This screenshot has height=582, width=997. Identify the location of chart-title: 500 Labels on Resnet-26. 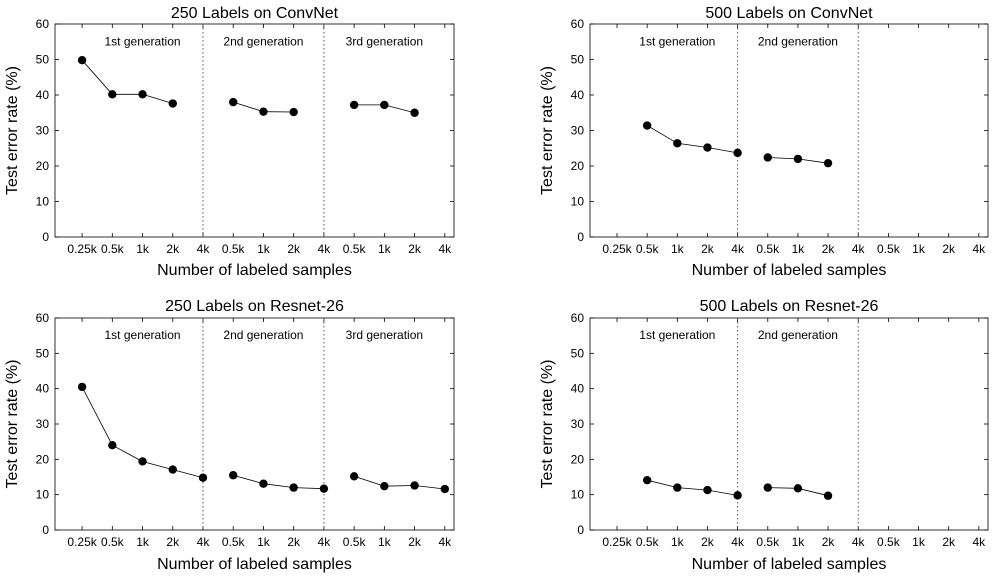
(789, 306).